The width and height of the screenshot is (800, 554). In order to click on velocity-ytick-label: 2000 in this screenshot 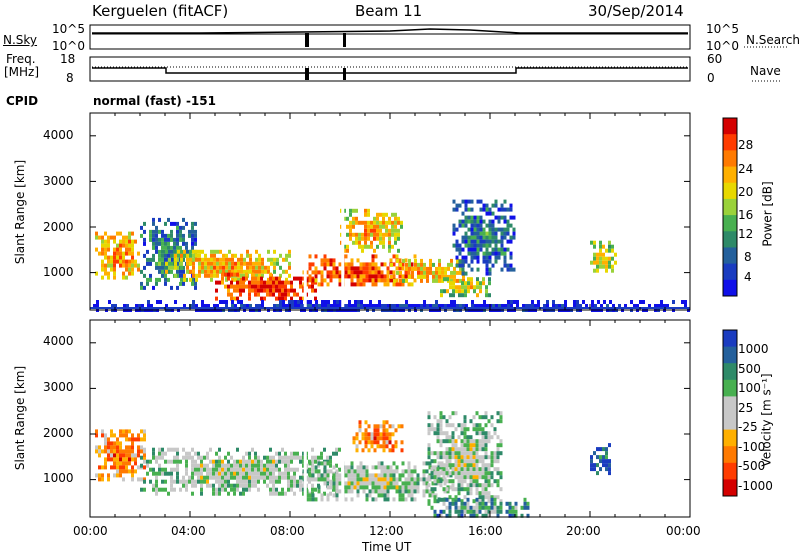, I will do `click(58, 433)`.